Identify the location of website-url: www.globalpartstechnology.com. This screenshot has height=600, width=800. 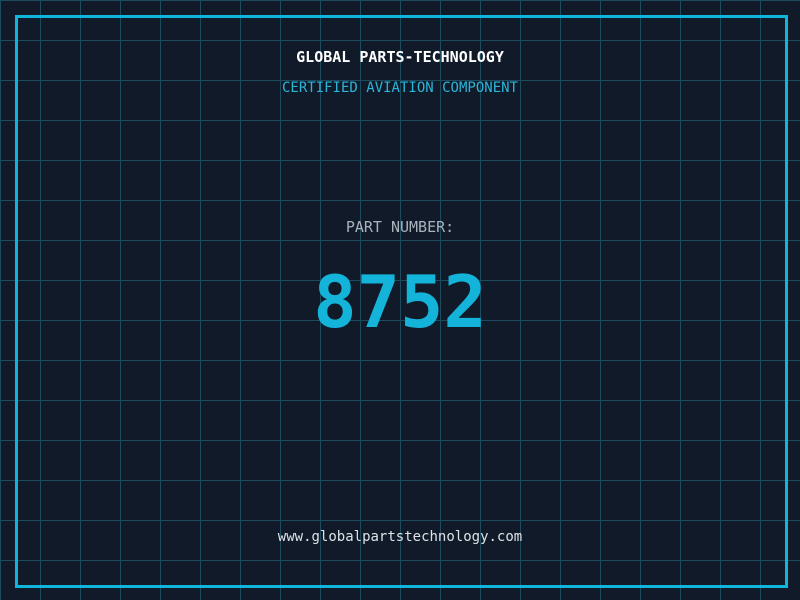
(400, 537).